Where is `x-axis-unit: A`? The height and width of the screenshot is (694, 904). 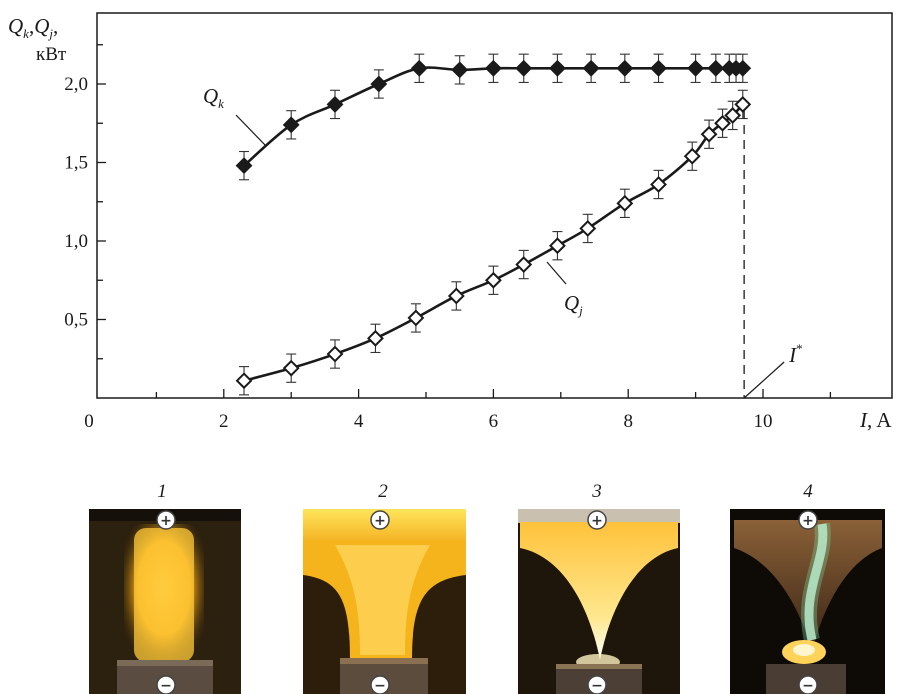
x-axis-unit: A is located at coordinates (884, 420).